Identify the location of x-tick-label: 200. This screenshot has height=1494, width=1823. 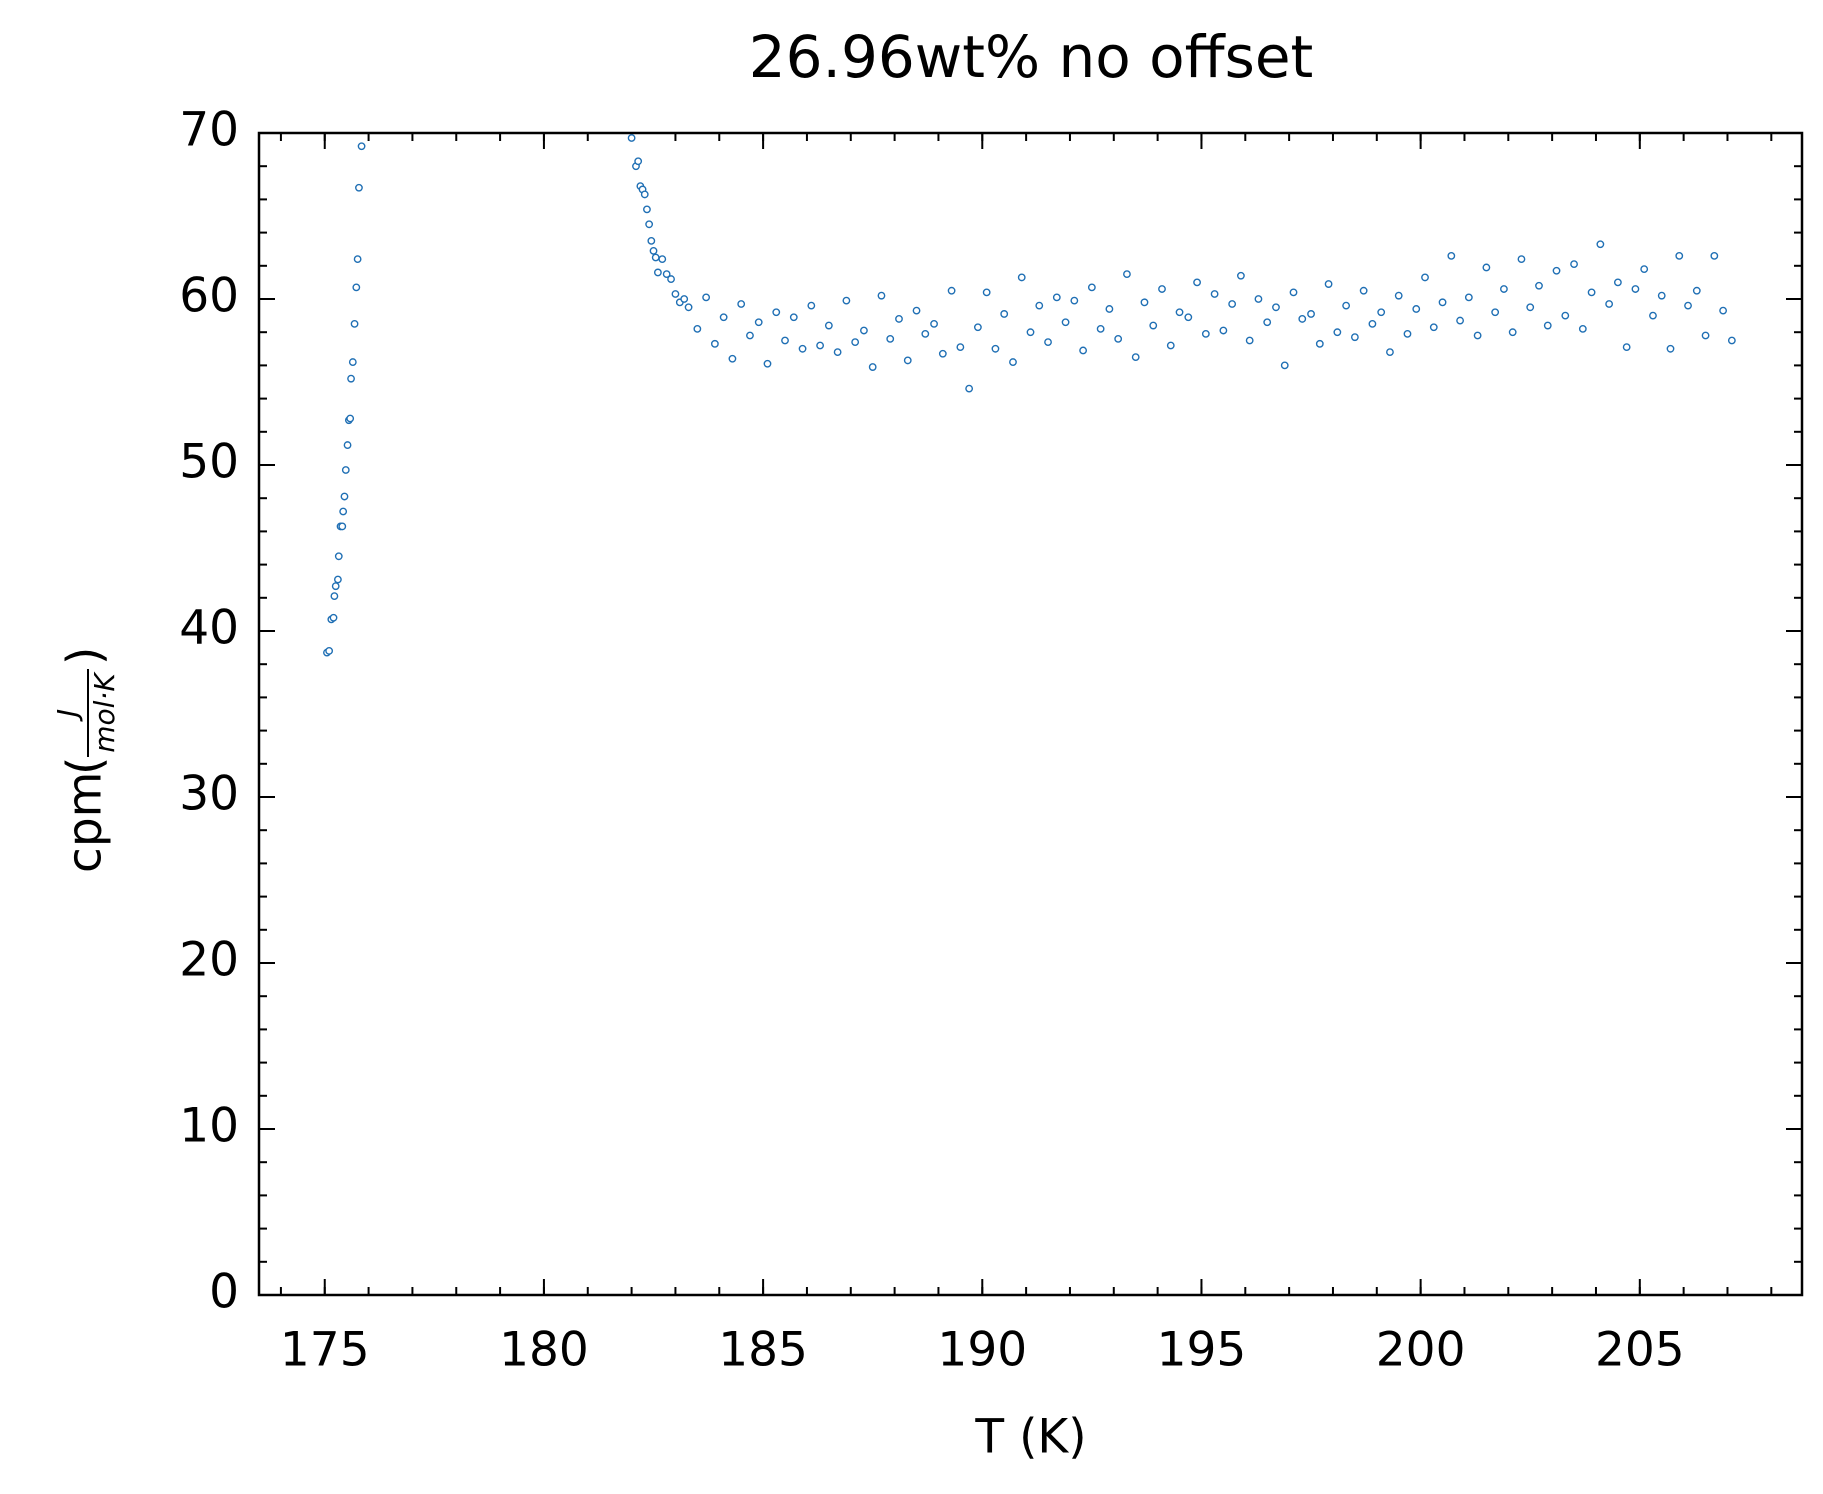
(1421, 1350).